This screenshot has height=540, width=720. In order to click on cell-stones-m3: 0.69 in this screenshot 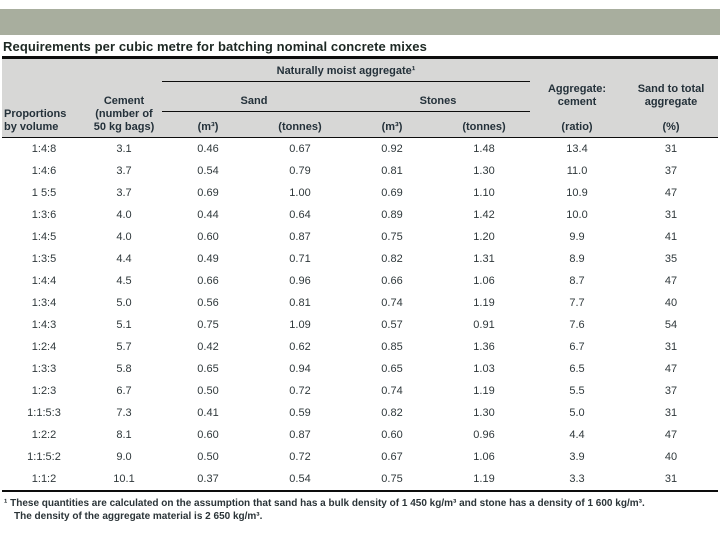, I will do `click(392, 193)`.